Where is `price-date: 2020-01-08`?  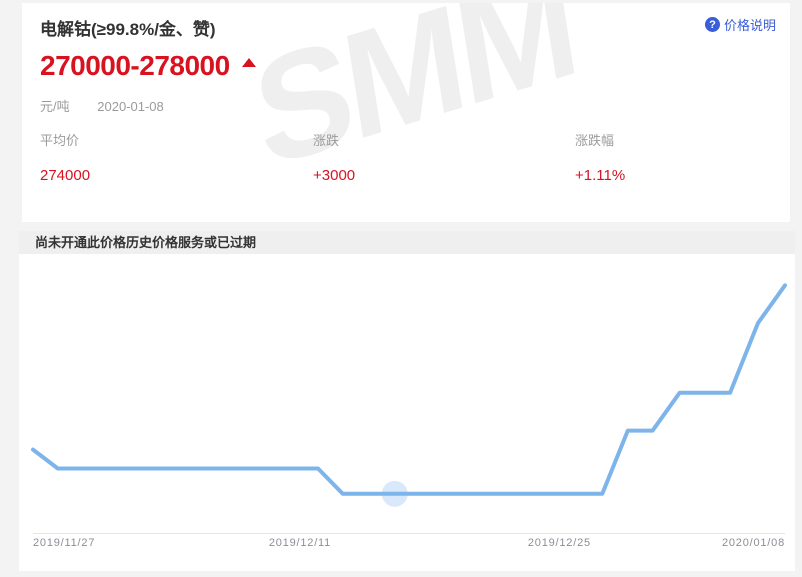
price-date: 2020-01-08 is located at coordinates (130, 106).